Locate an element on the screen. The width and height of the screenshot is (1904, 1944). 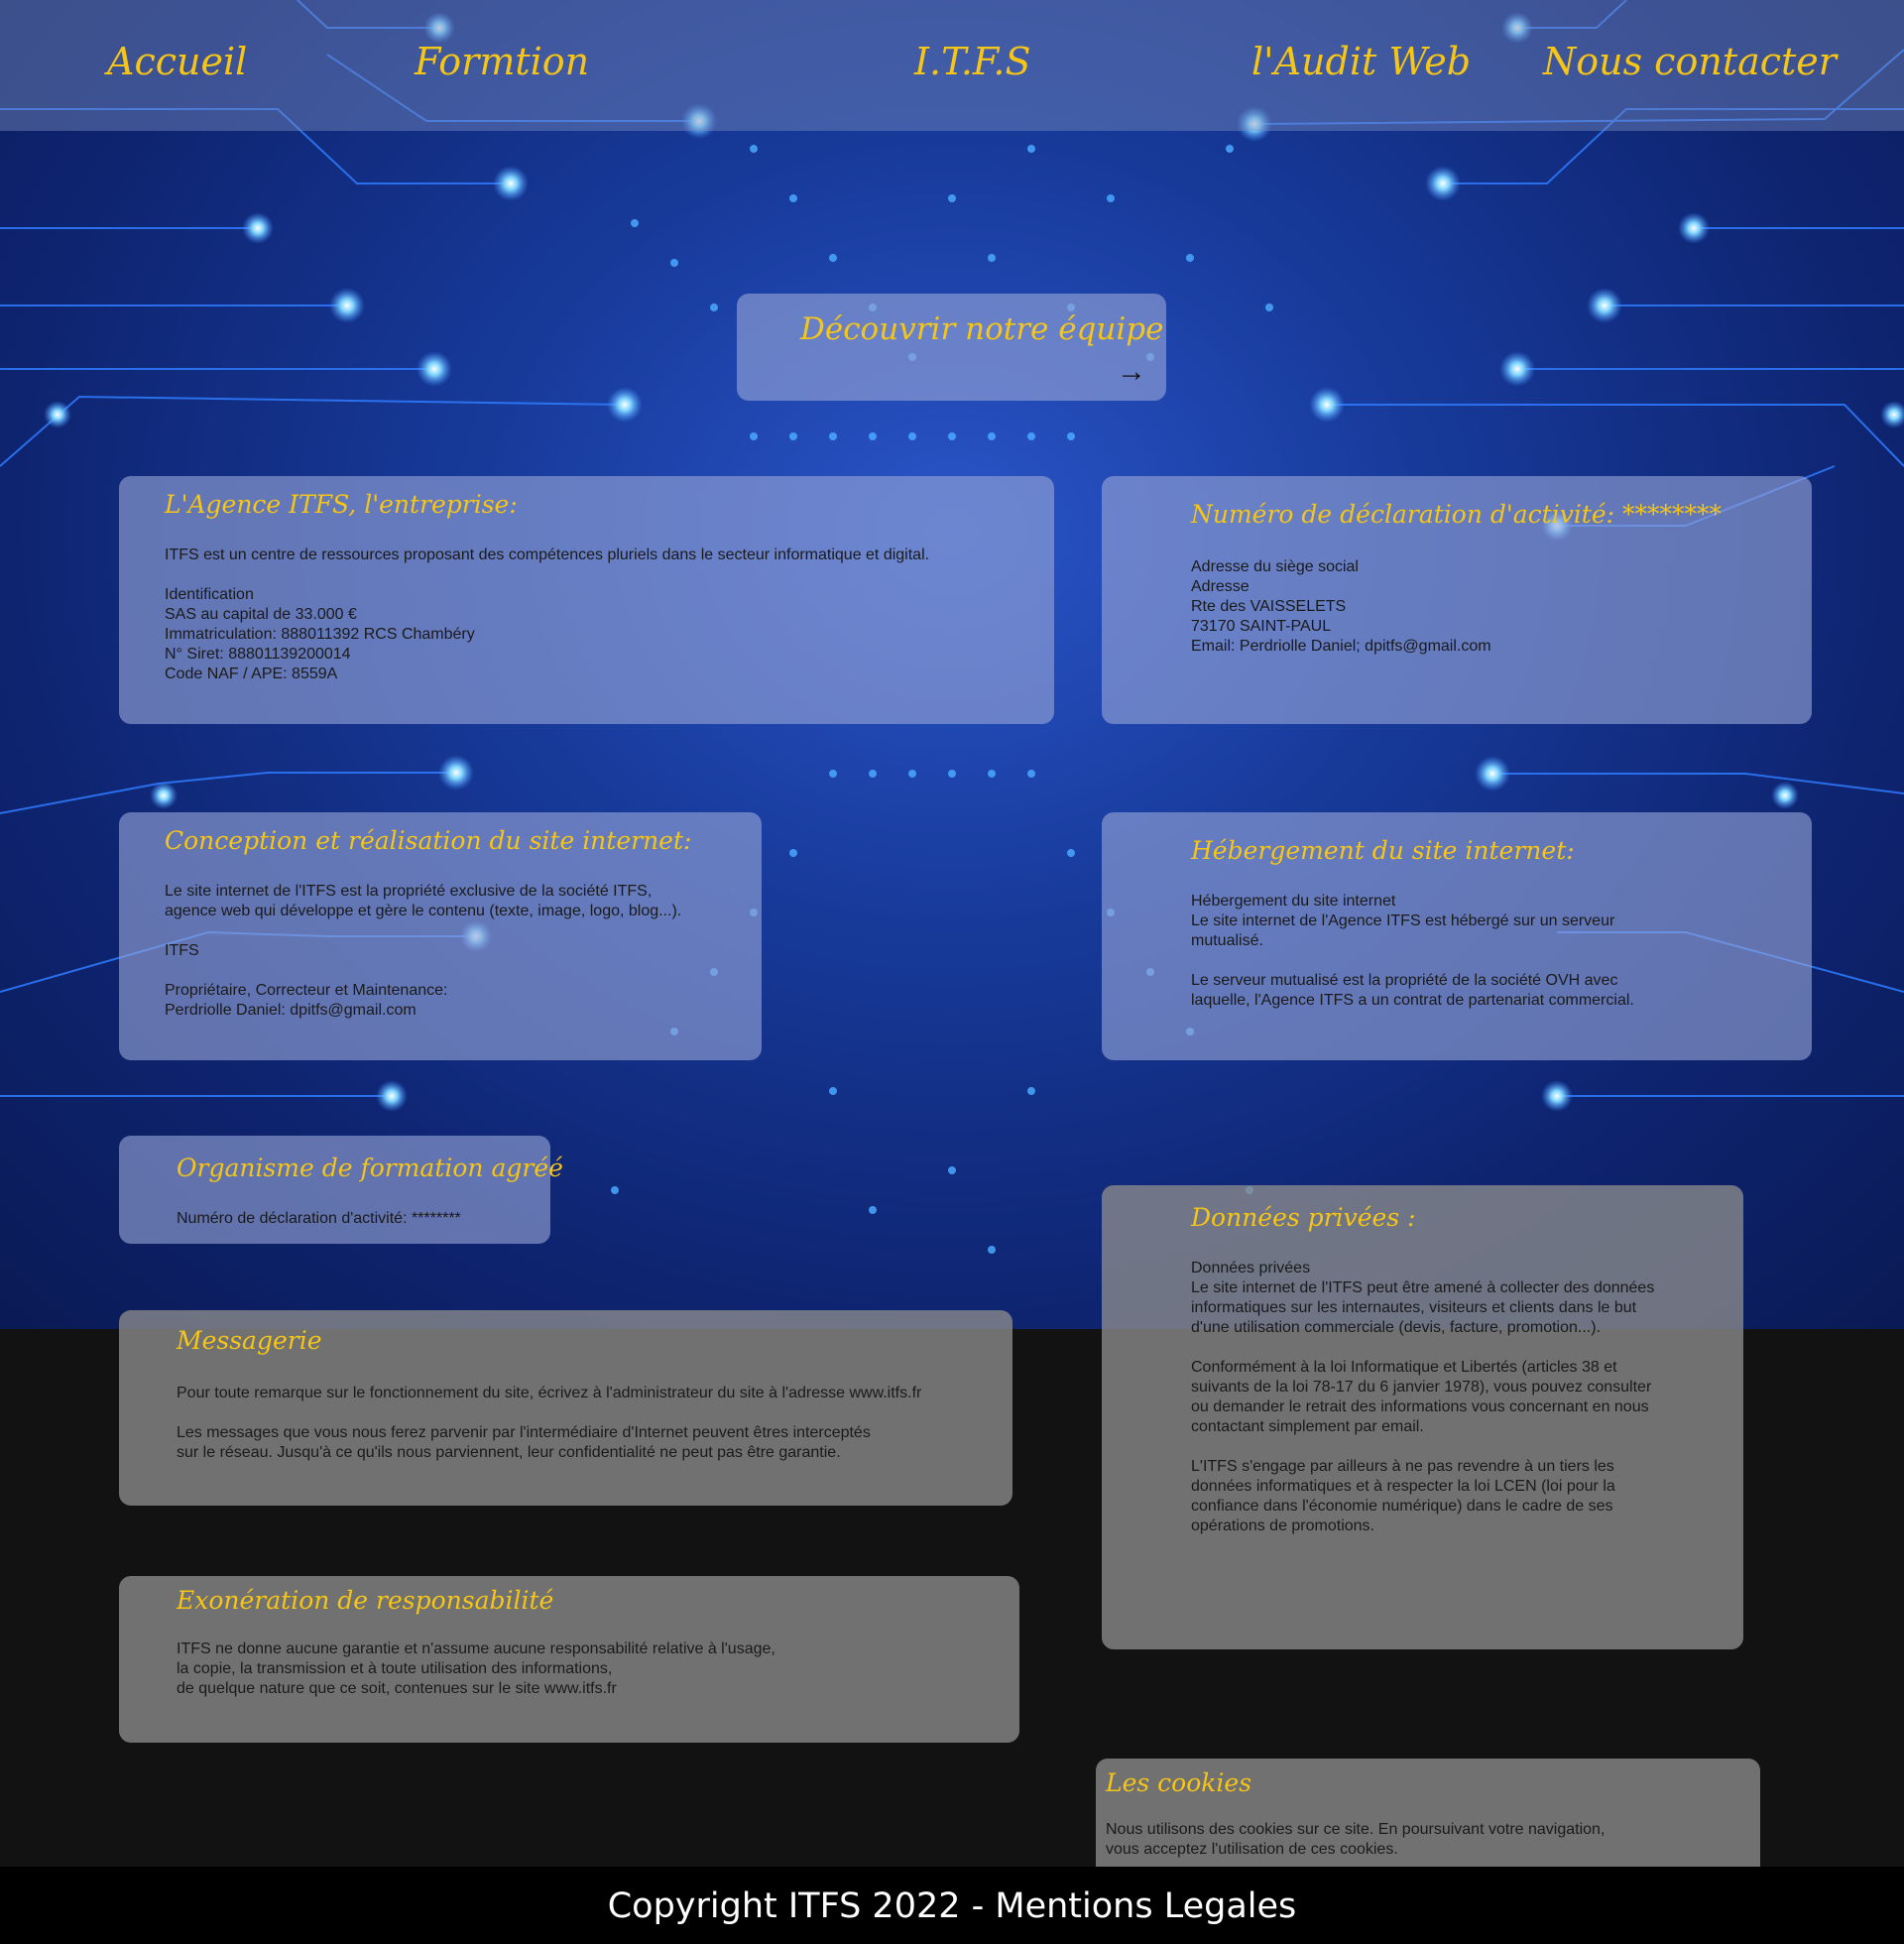
discover-team-label: Découvrir notre équipe is located at coordinates (982, 329).